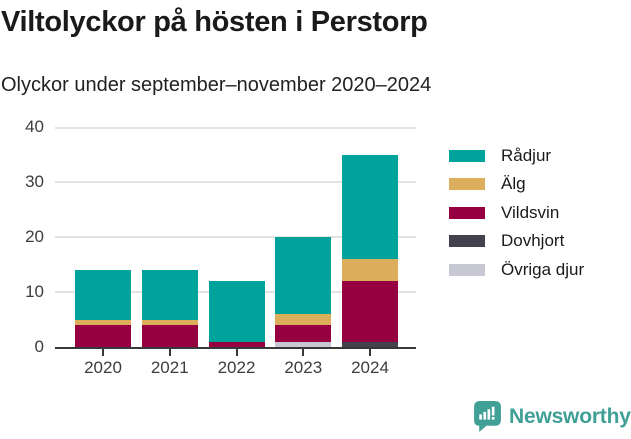  I want to click on bar-segment-2020-rådjur, so click(103, 295).